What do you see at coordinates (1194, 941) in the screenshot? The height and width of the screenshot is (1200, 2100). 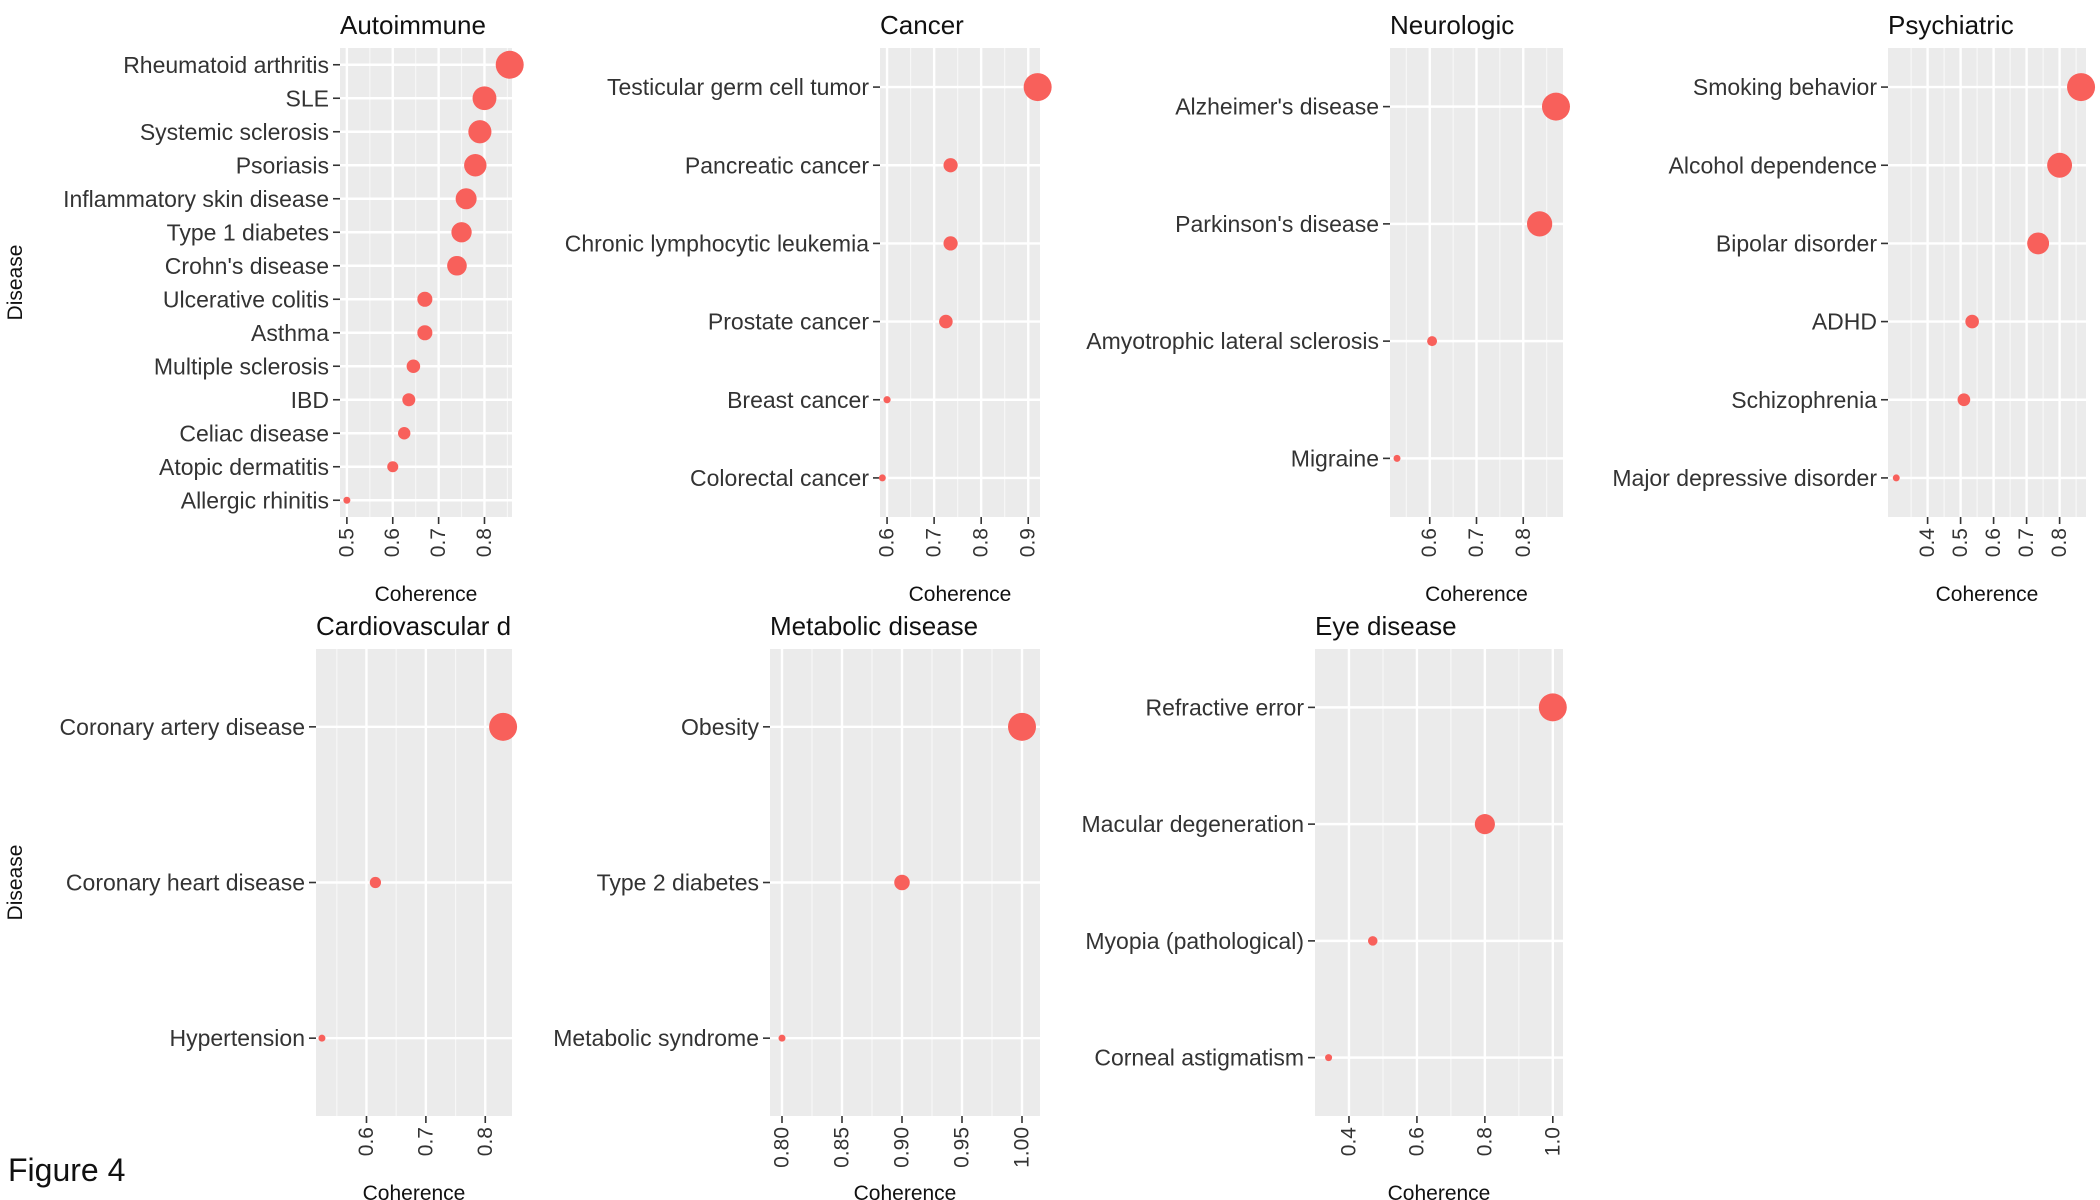 I see `y-tick-label: Myopia (pathological)` at bounding box center [1194, 941].